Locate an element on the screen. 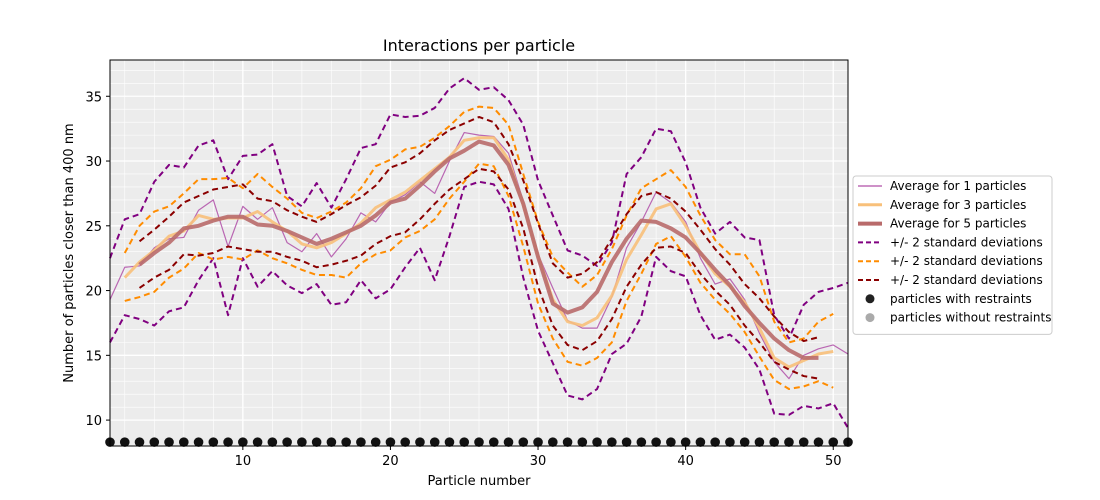 This screenshot has height=500, width=1100. x-axis-label: Particle number is located at coordinates (480, 481).